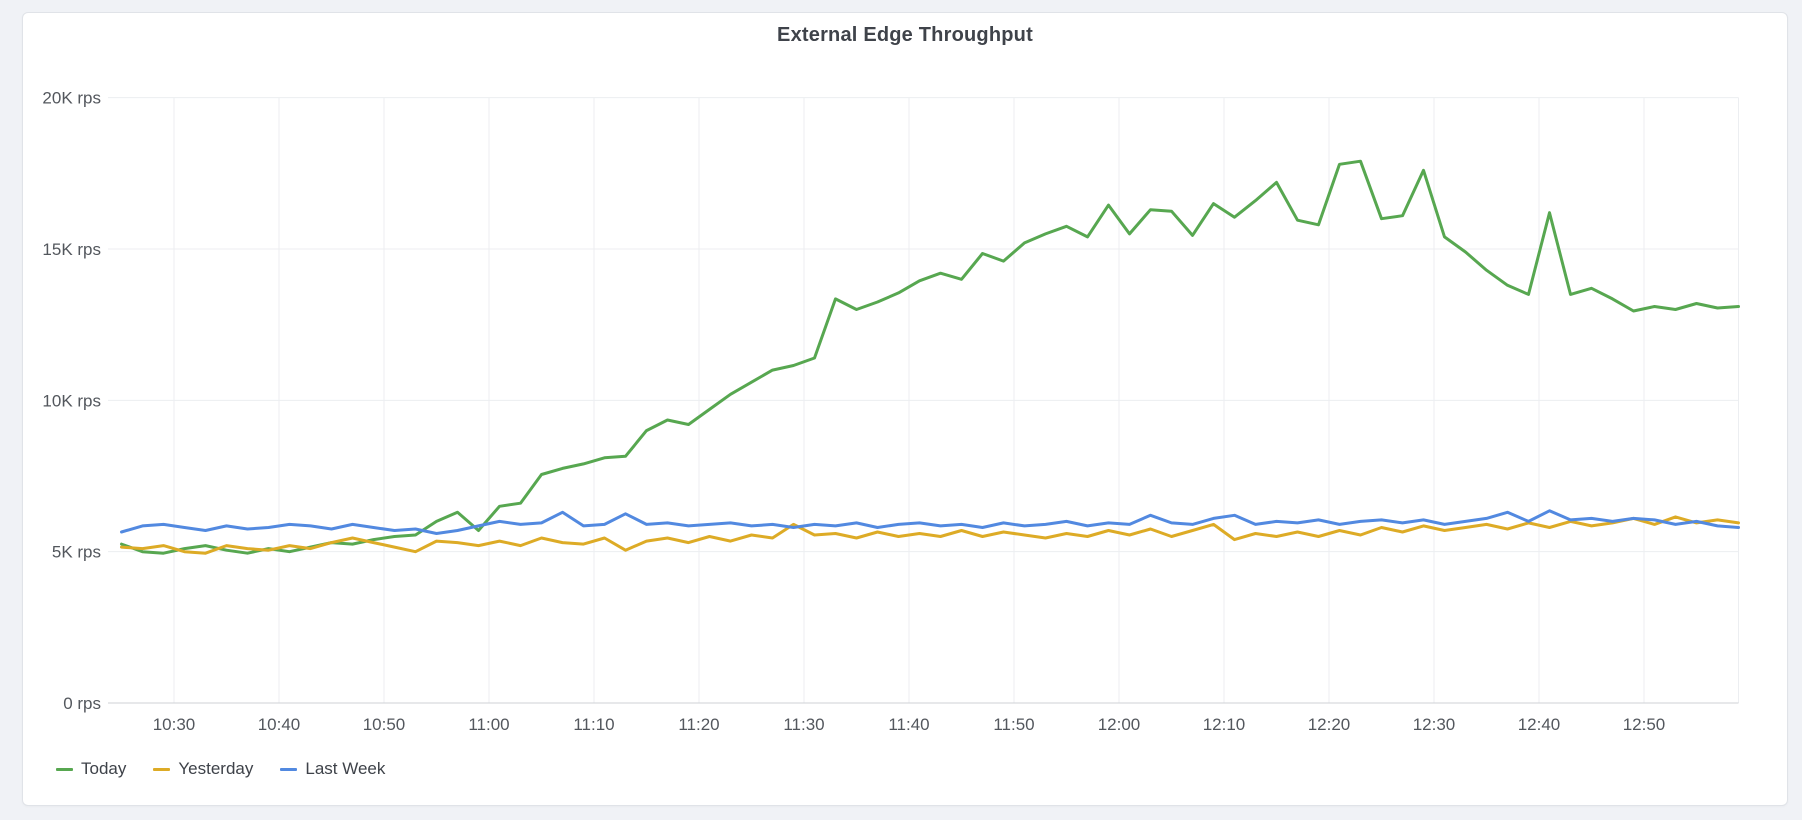 The height and width of the screenshot is (820, 1802). Describe the element at coordinates (930, 522) in the screenshot. I see `series-line-last-week` at that location.